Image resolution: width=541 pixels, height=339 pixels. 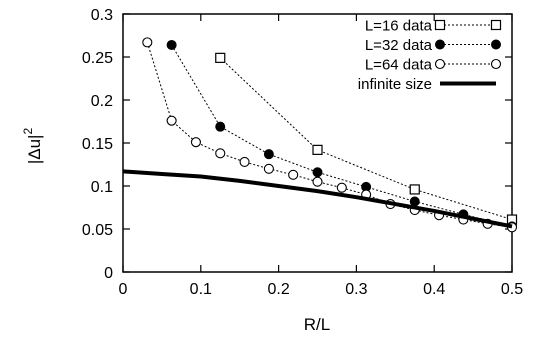 I want to click on legend-item: L=64 data, so click(x=433, y=65).